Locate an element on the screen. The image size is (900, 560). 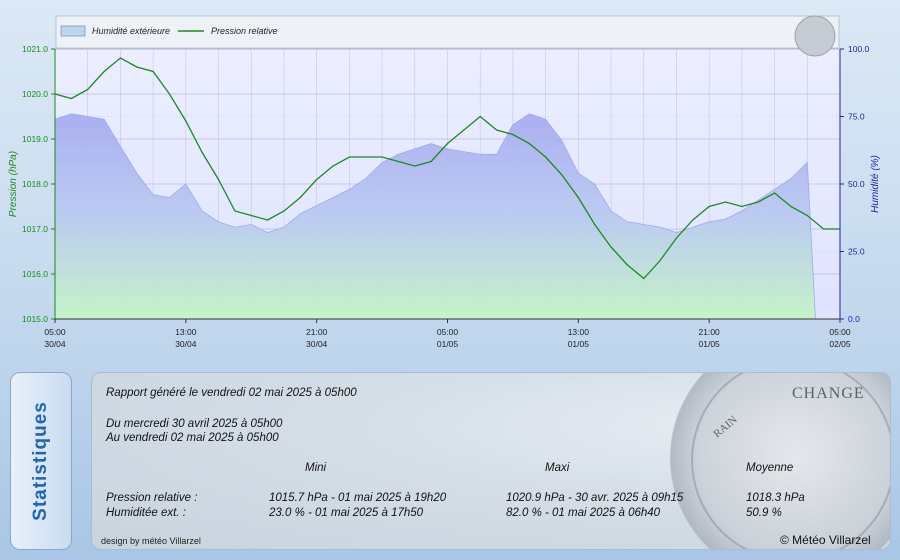
stats-side-tab: Statistiques is located at coordinates (41, 461).